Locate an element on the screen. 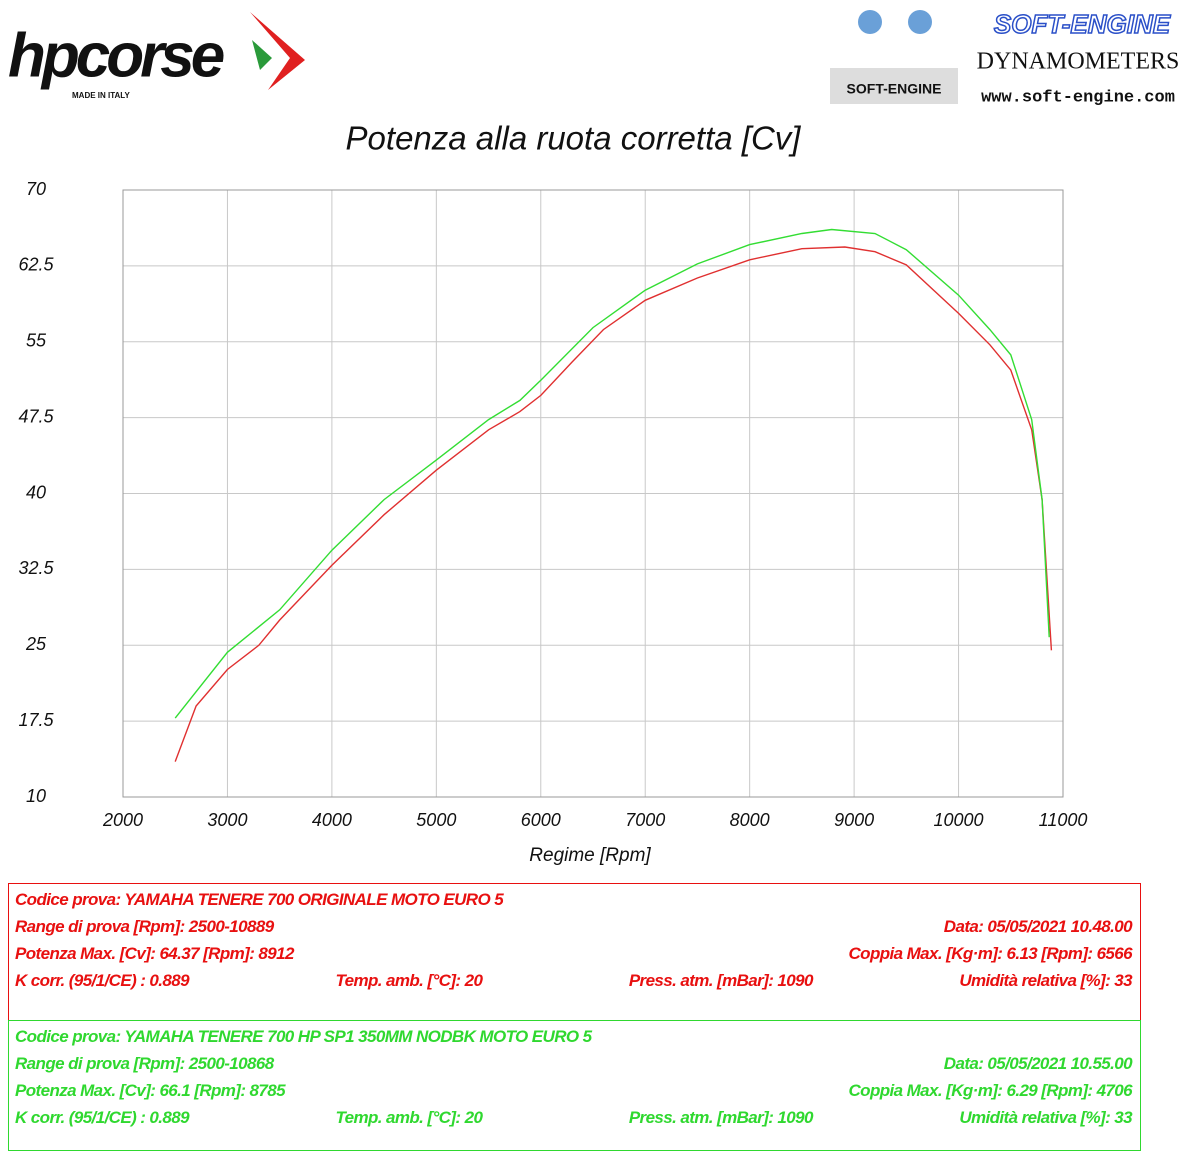  y-tick-label: 70 is located at coordinates (36, 189).